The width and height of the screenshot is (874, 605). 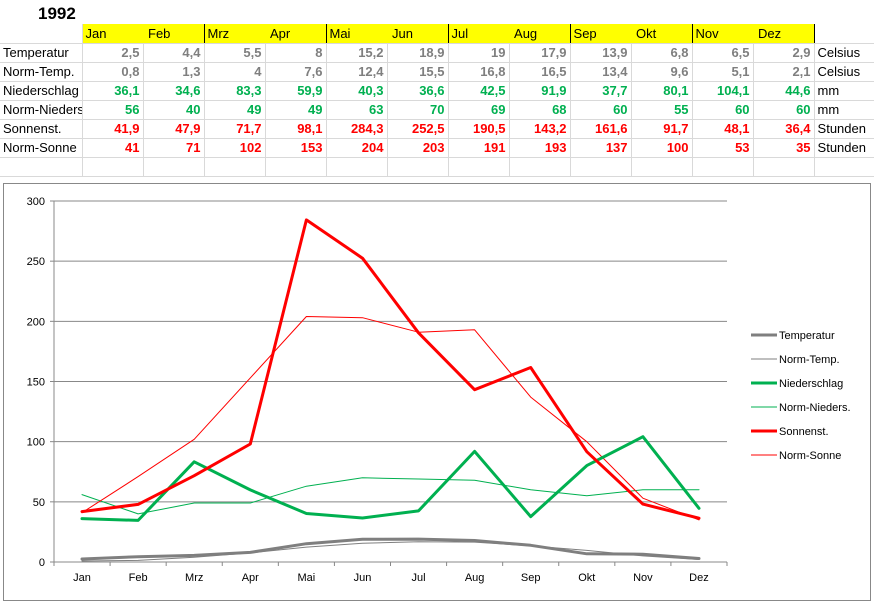 What do you see at coordinates (722, 71) in the screenshot?
I see `table-cell: 5,1` at bounding box center [722, 71].